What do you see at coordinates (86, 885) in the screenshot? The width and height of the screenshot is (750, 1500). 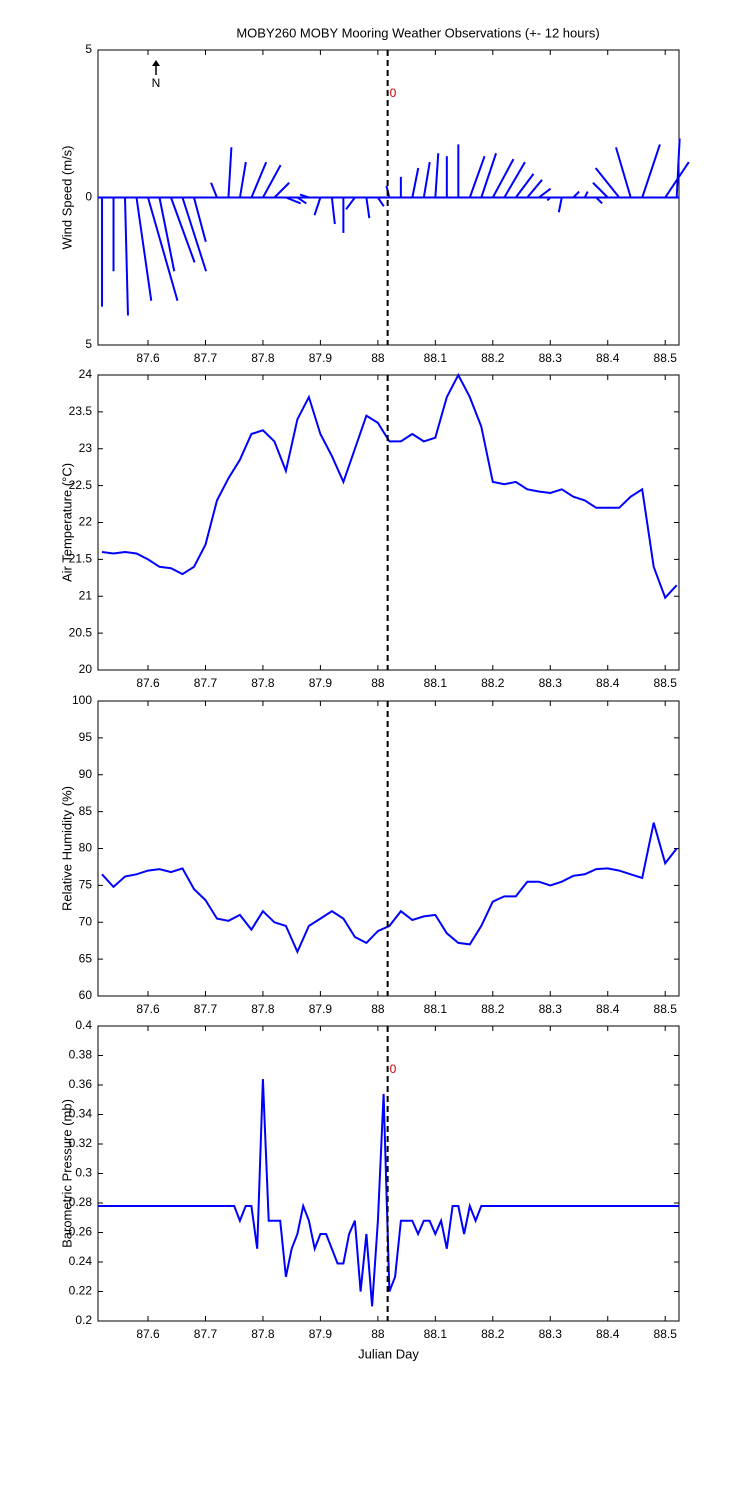 I see `y-tick-label: 75` at bounding box center [86, 885].